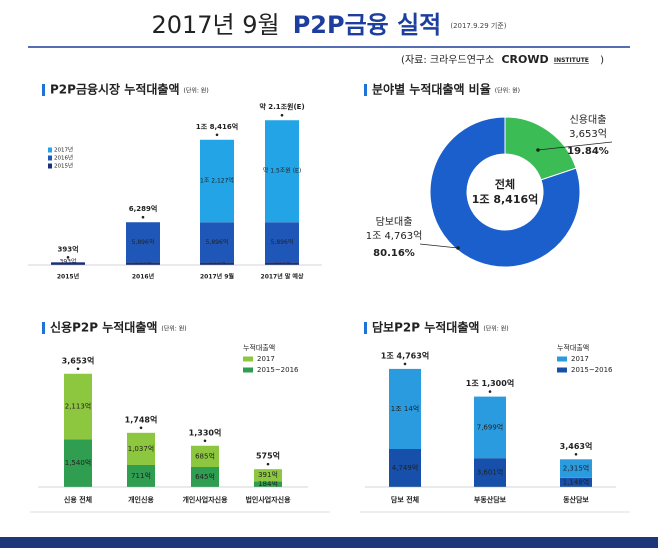 The image size is (658, 548). I want to click on segment-label: 1,037억, so click(141, 449).